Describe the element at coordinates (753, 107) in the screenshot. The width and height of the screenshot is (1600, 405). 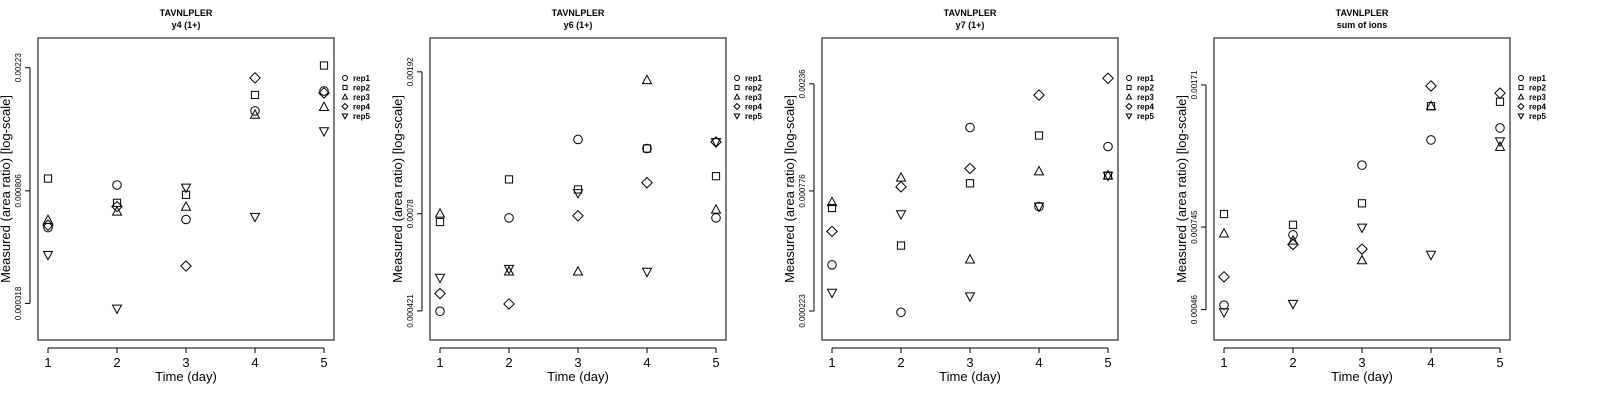
I see `legend-label-rep4: rep4` at that location.